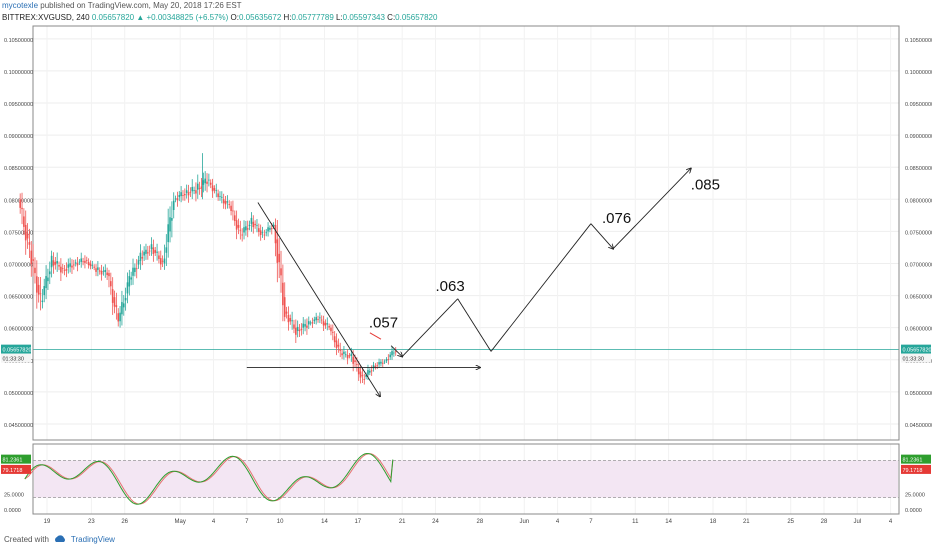  Describe the element at coordinates (918, 137) in the screenshot. I see `y-tick-label: 0.09000000` at that location.